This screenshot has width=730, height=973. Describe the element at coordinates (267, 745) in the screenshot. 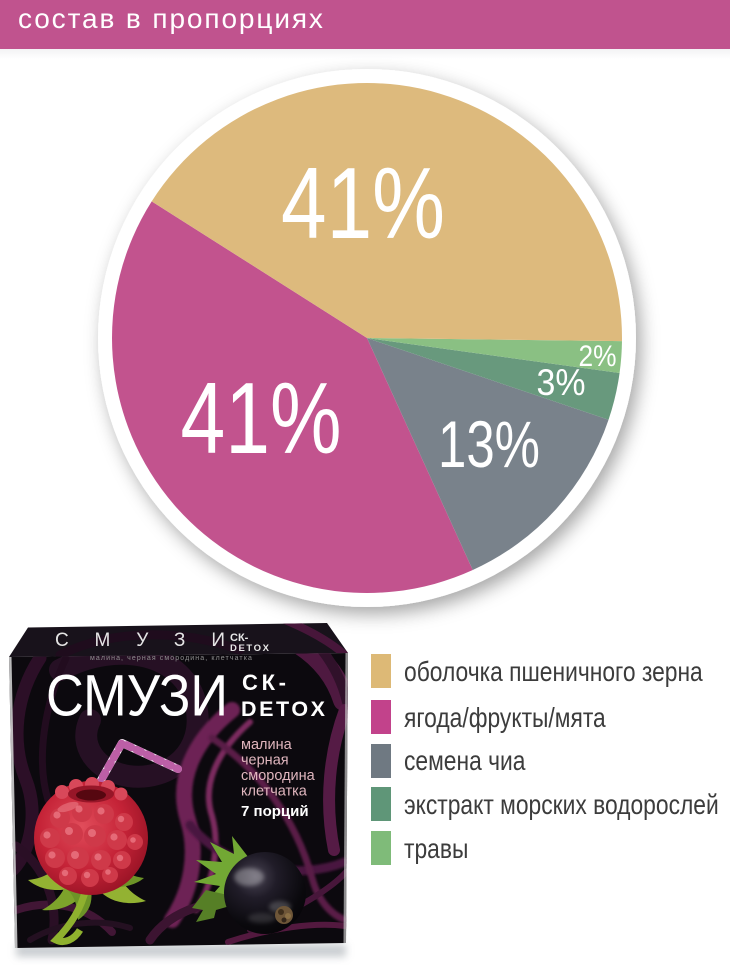

I see `svg-text: малина` at that location.